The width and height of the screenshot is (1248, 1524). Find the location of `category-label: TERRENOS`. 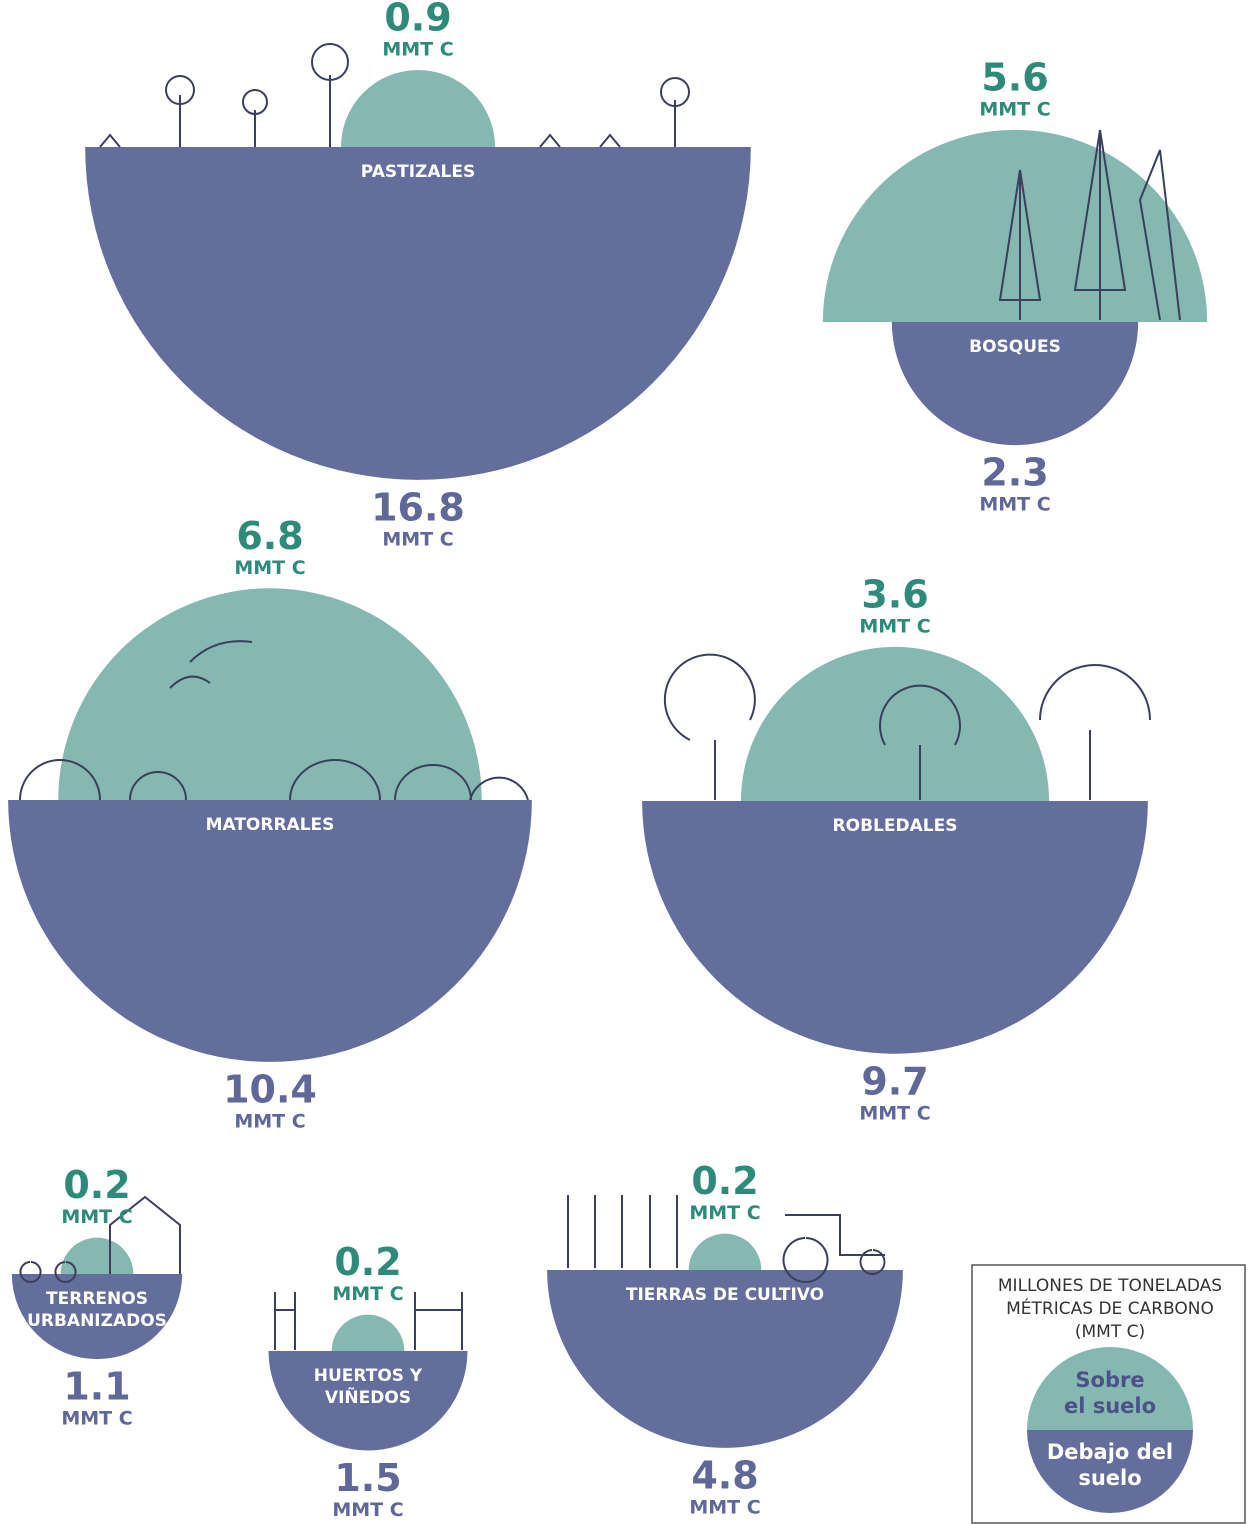

category-label: TERRENOS is located at coordinates (97, 1299).